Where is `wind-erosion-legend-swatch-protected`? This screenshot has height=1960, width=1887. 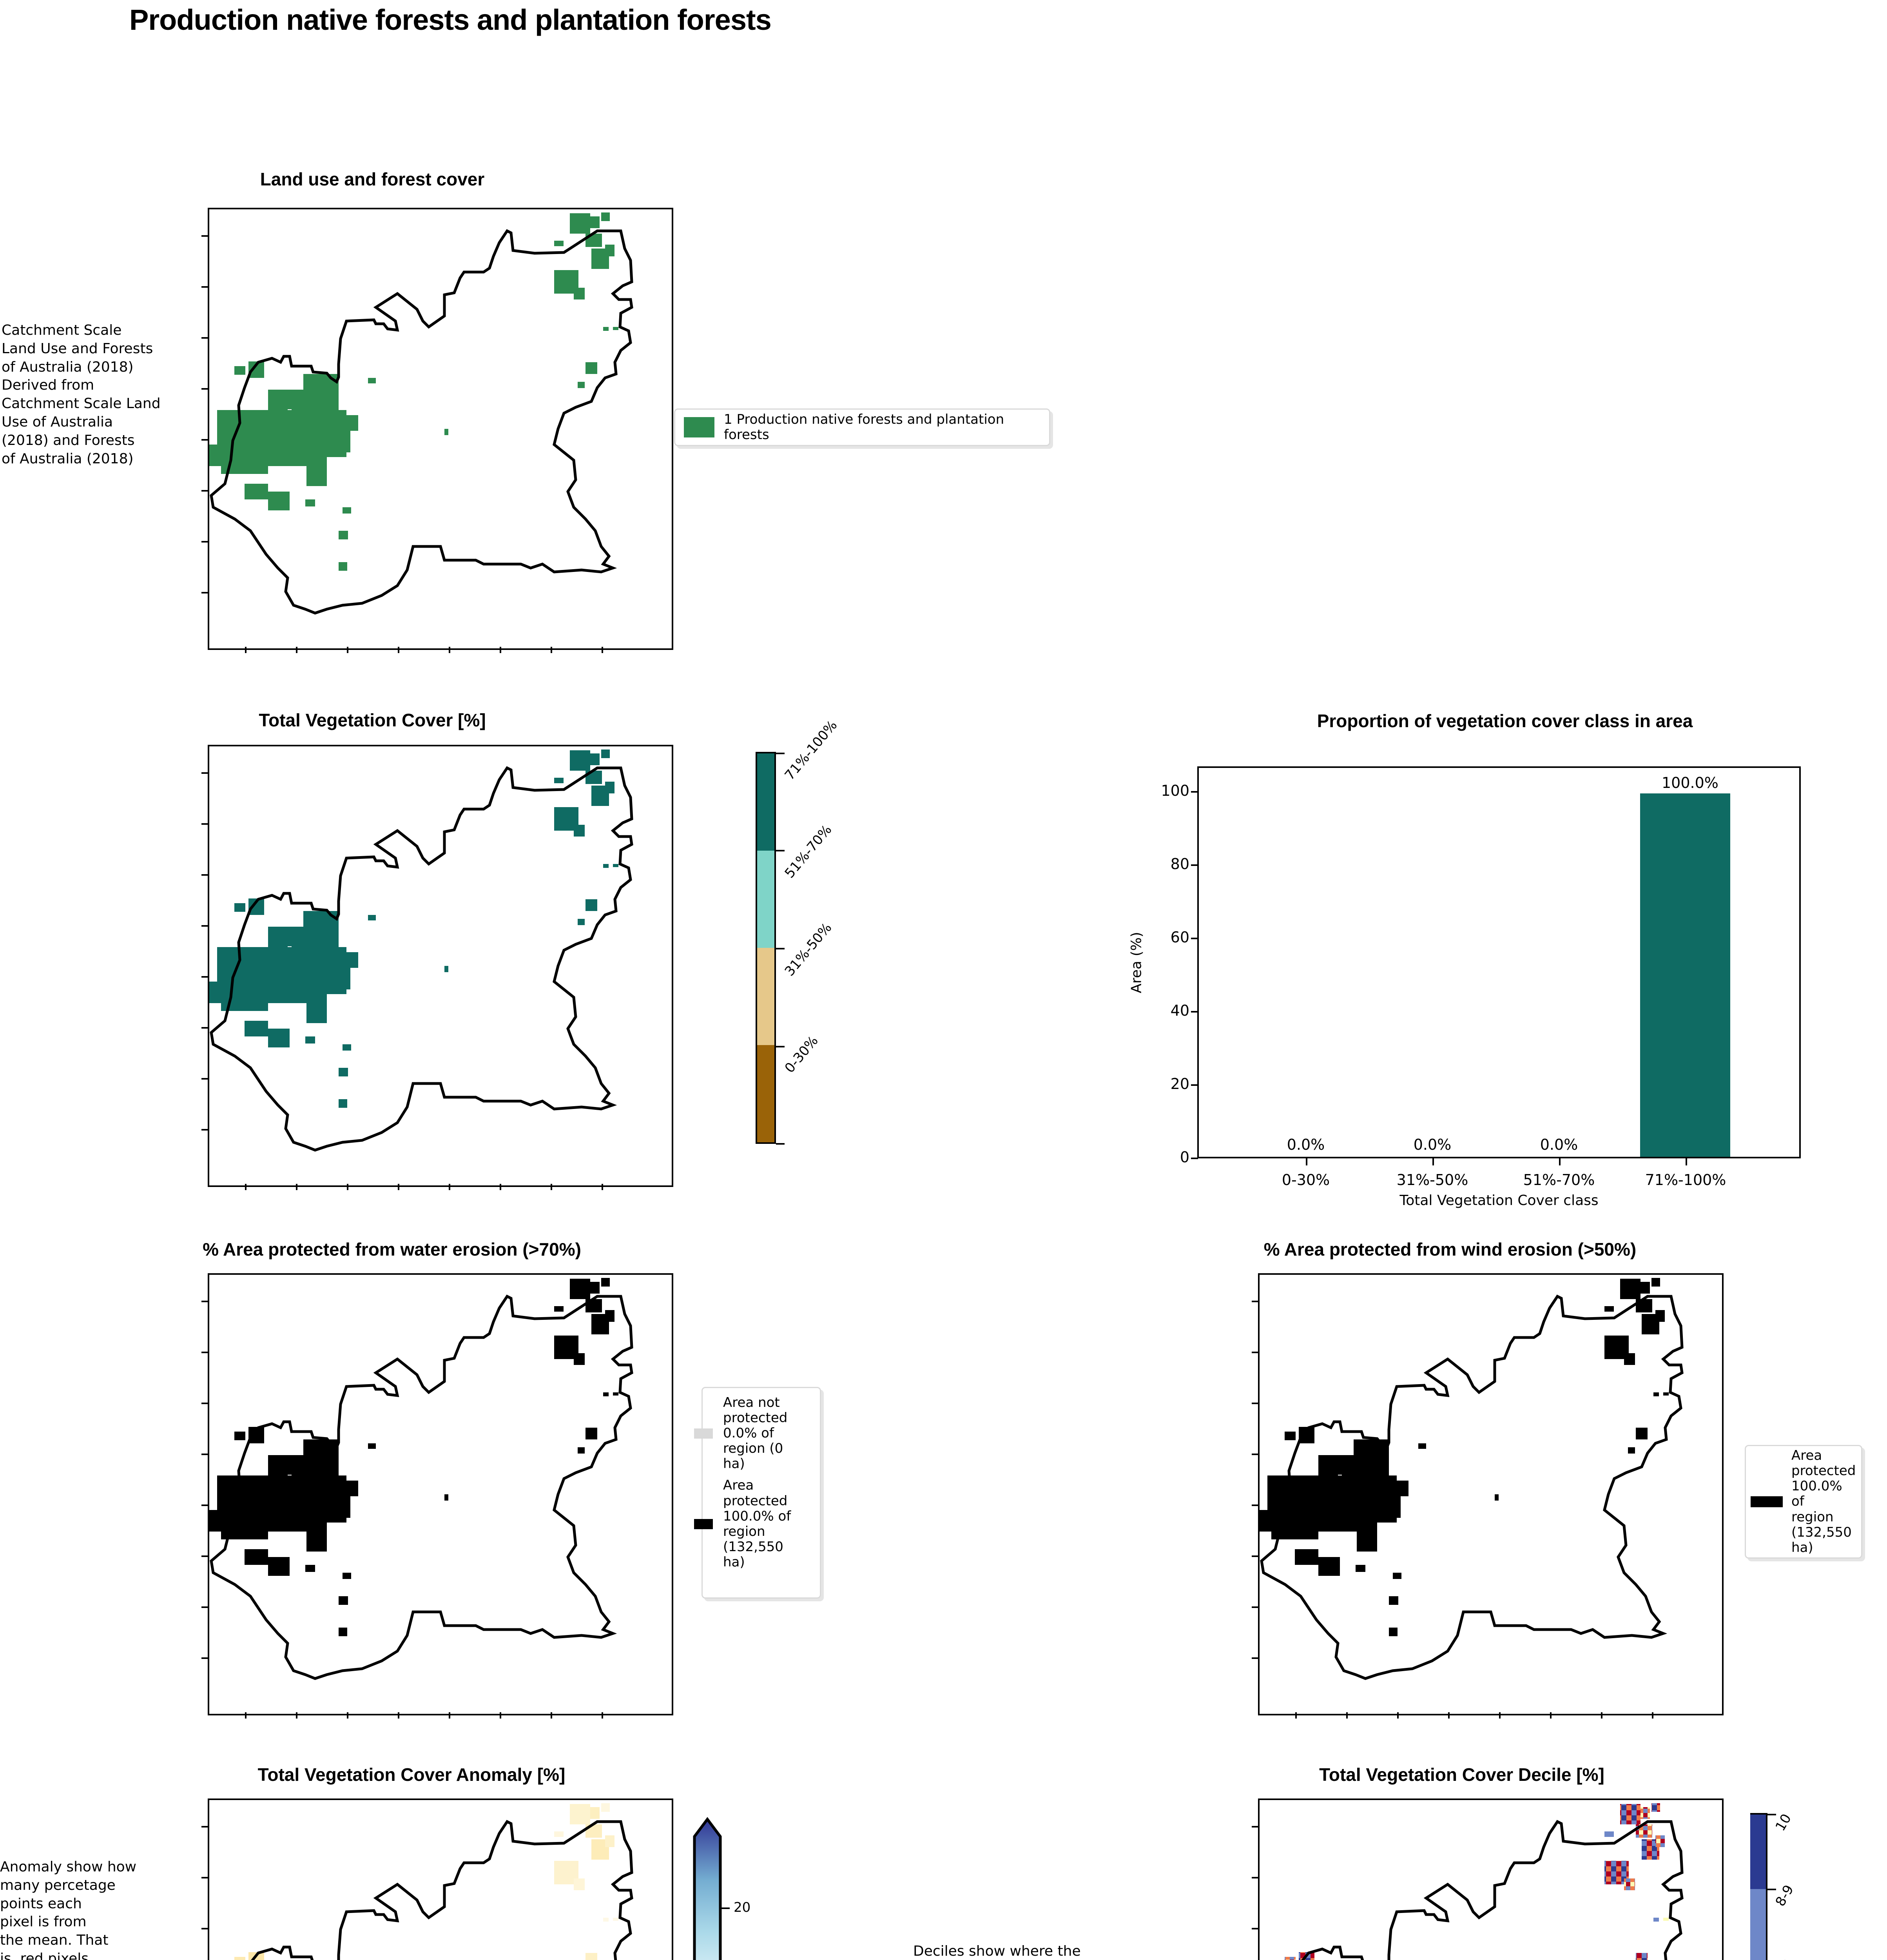 wind-erosion-legend-swatch-protected is located at coordinates (1767, 1501).